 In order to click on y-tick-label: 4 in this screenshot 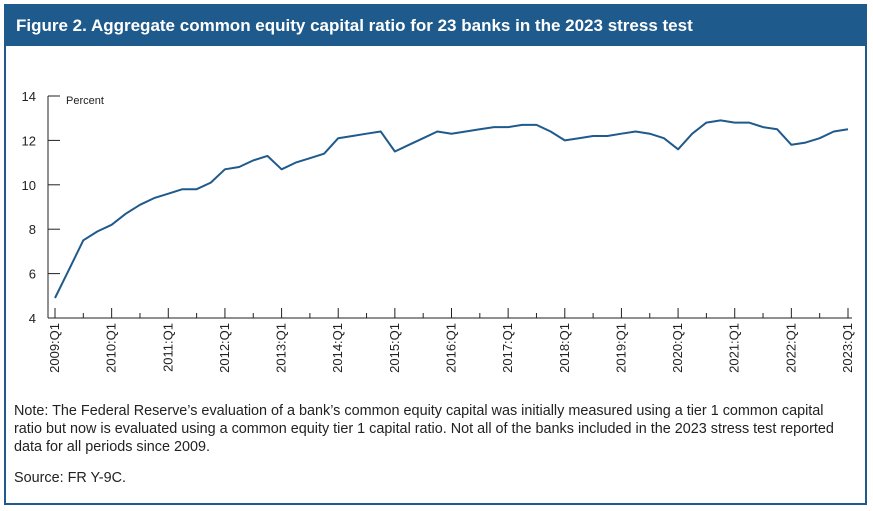, I will do `click(32, 318)`.